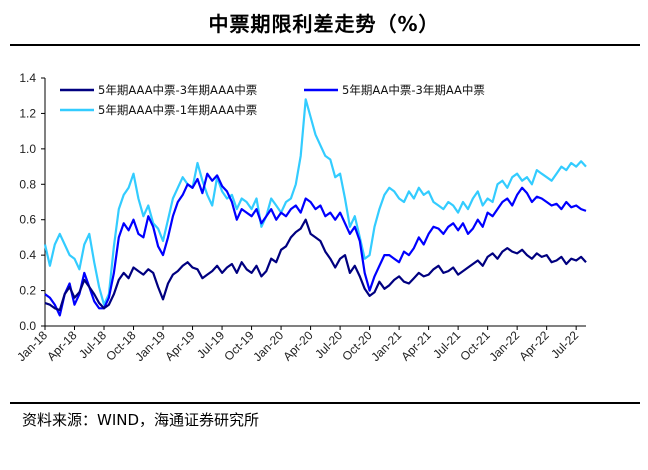 The image size is (648, 470). What do you see at coordinates (325, 403) in the screenshot?
I see `bottom-rule` at bounding box center [325, 403].